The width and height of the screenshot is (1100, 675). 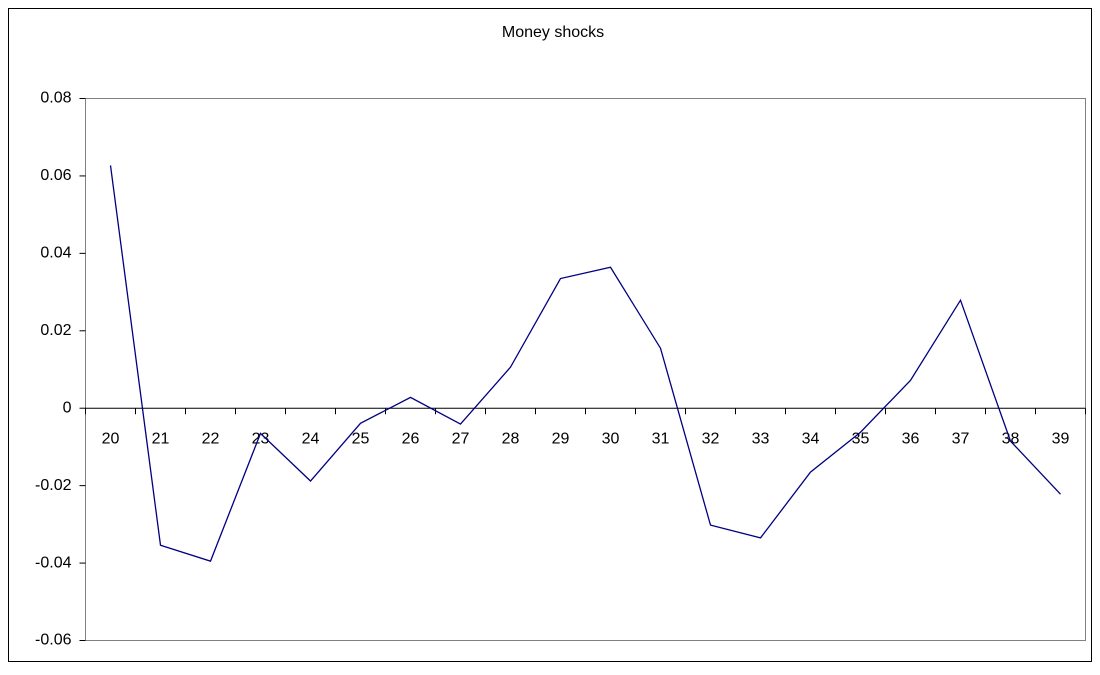 What do you see at coordinates (511, 438) in the screenshot?
I see `x-tick-label: 28` at bounding box center [511, 438].